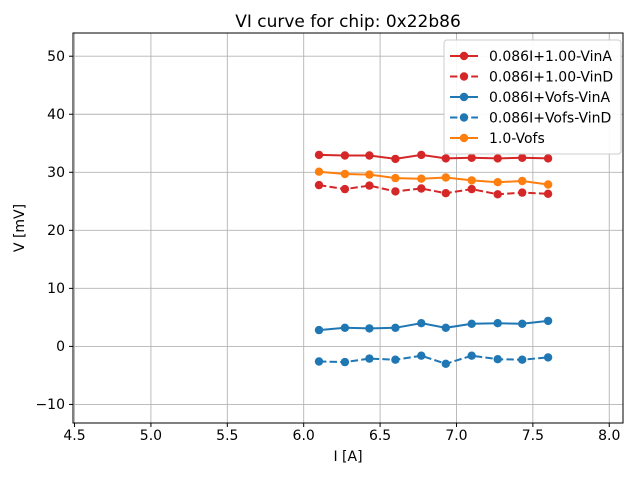 The height and width of the screenshot is (485, 640). Describe the element at coordinates (304, 436) in the screenshot. I see `x-tick-label: 6.0` at that location.